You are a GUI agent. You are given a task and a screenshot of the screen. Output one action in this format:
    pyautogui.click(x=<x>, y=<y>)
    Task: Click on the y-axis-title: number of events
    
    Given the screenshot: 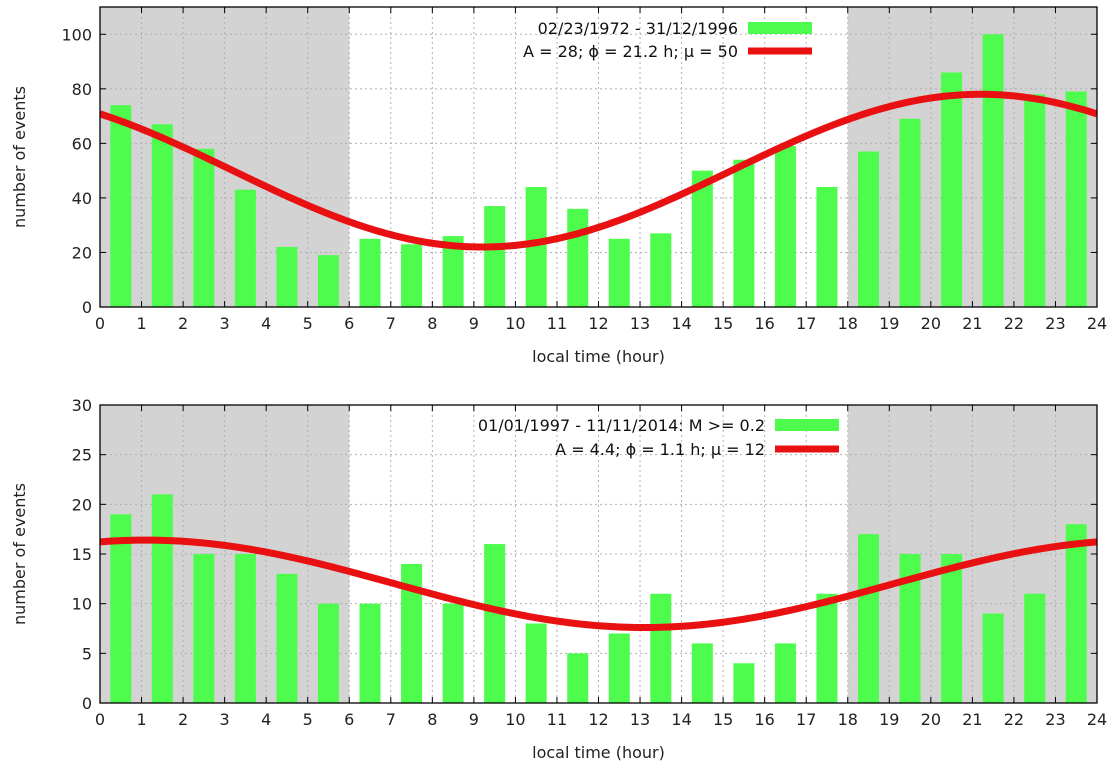 What is the action you would take?
    pyautogui.click(x=19, y=157)
    